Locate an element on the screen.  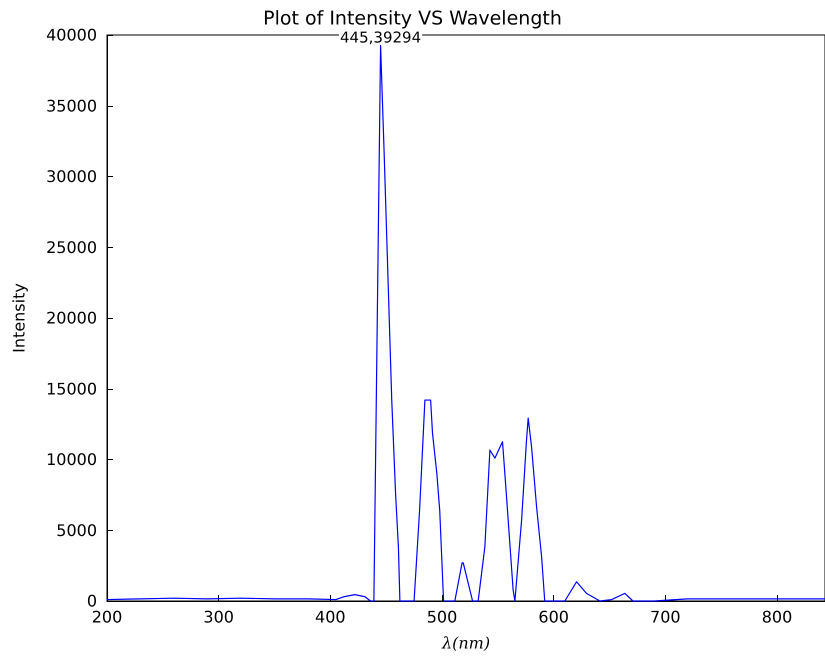
x-tick-label: 700 is located at coordinates (665, 617).